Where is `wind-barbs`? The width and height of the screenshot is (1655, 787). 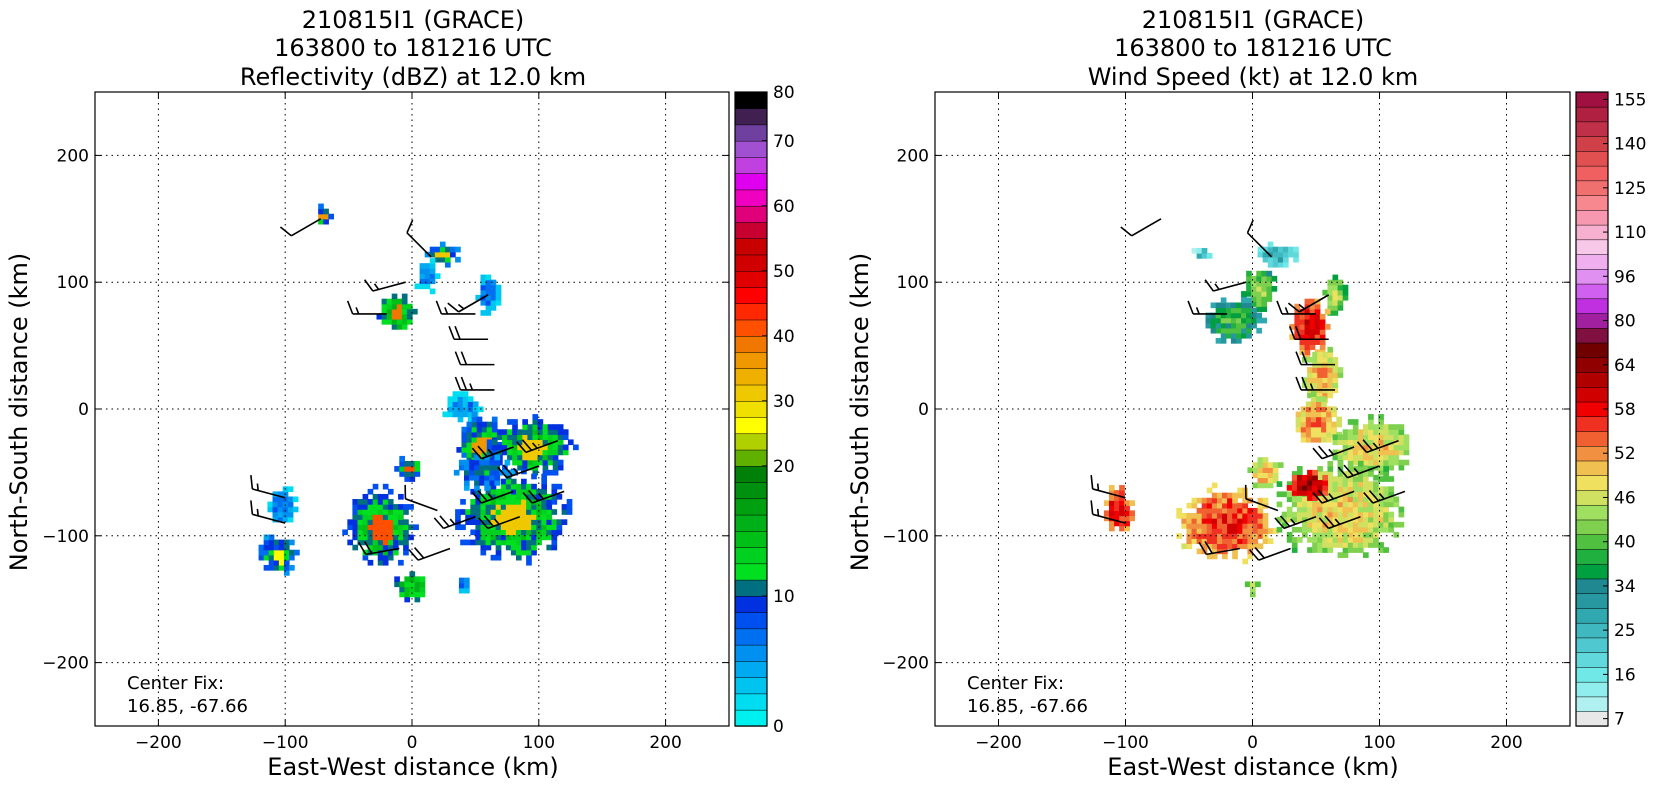
wind-barbs is located at coordinates (407, 389).